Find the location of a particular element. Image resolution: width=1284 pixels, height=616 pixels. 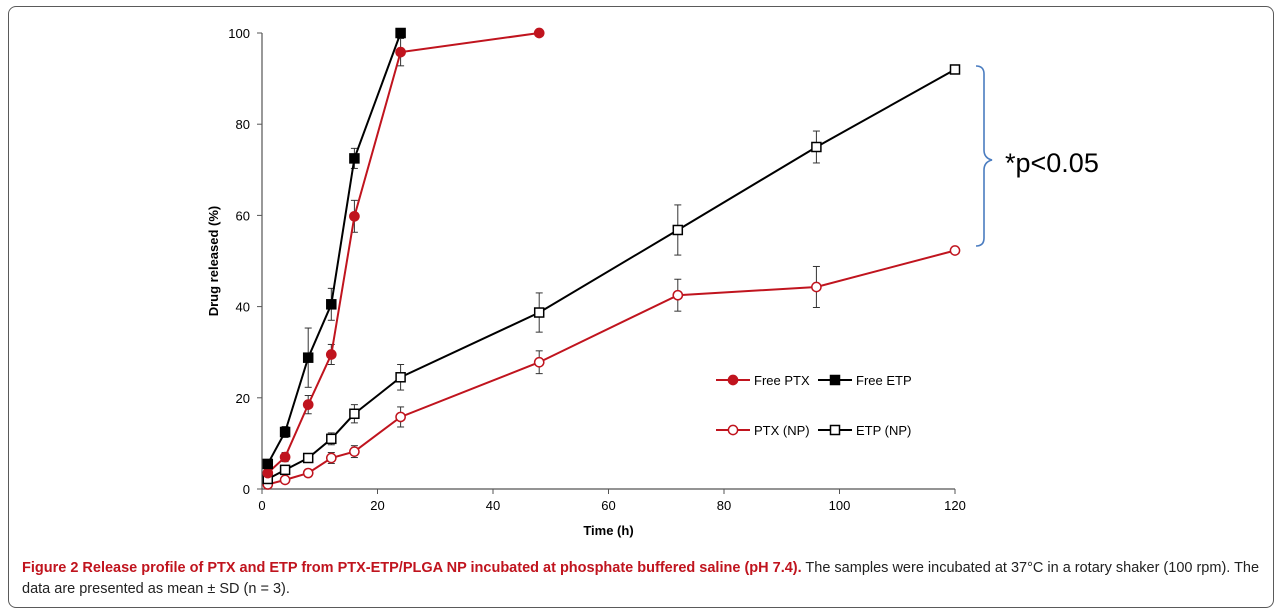

x-tick-label: 120 is located at coordinates (955, 505).